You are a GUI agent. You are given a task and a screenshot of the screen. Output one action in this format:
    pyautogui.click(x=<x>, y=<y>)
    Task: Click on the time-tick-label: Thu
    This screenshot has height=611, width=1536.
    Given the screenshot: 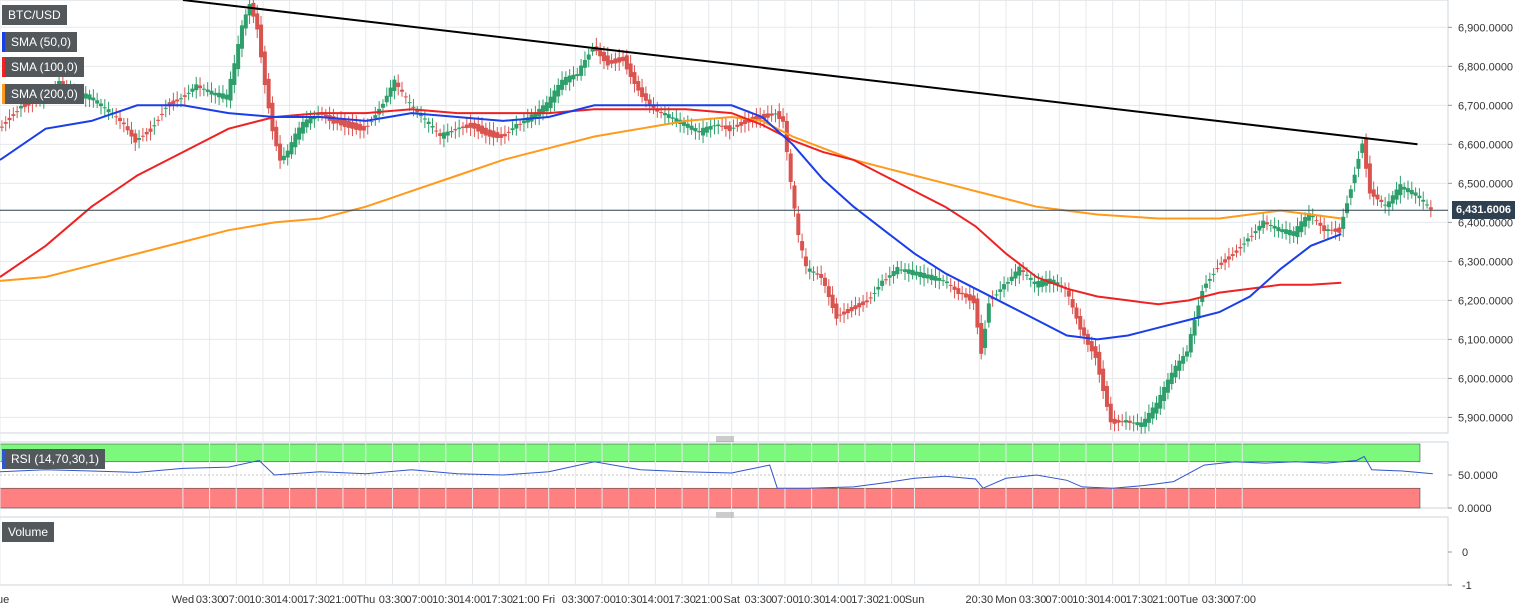 What is the action you would take?
    pyautogui.click(x=365, y=600)
    